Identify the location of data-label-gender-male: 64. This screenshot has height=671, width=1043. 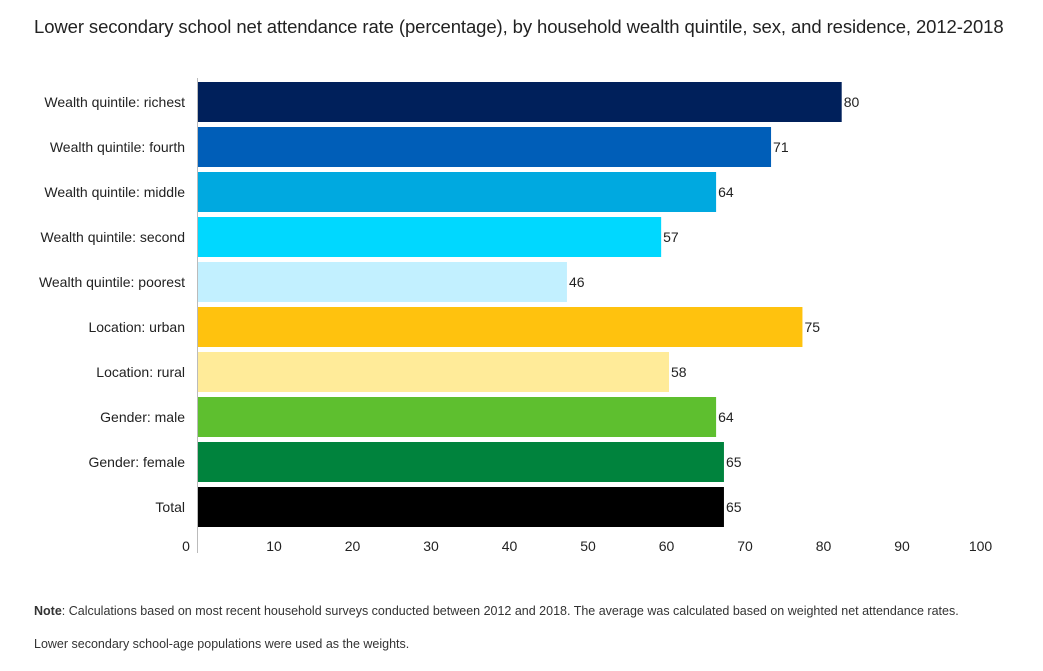
(726, 417).